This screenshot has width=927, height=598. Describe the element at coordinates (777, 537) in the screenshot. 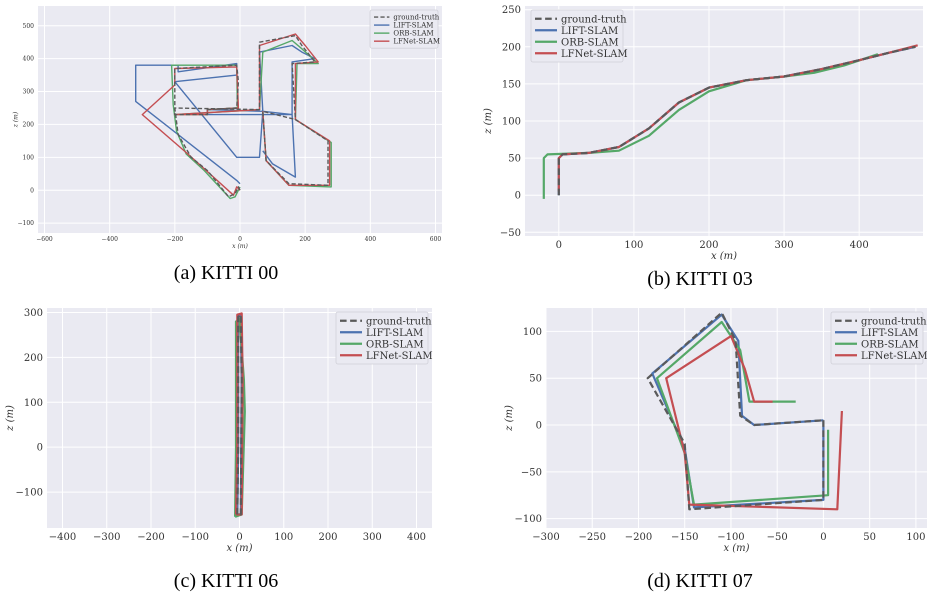

I see `x-tick-label: −50` at that location.